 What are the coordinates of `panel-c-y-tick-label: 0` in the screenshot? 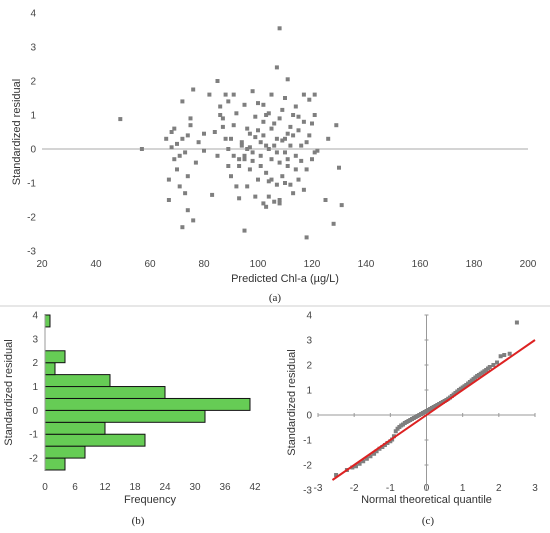 It's located at (309, 416).